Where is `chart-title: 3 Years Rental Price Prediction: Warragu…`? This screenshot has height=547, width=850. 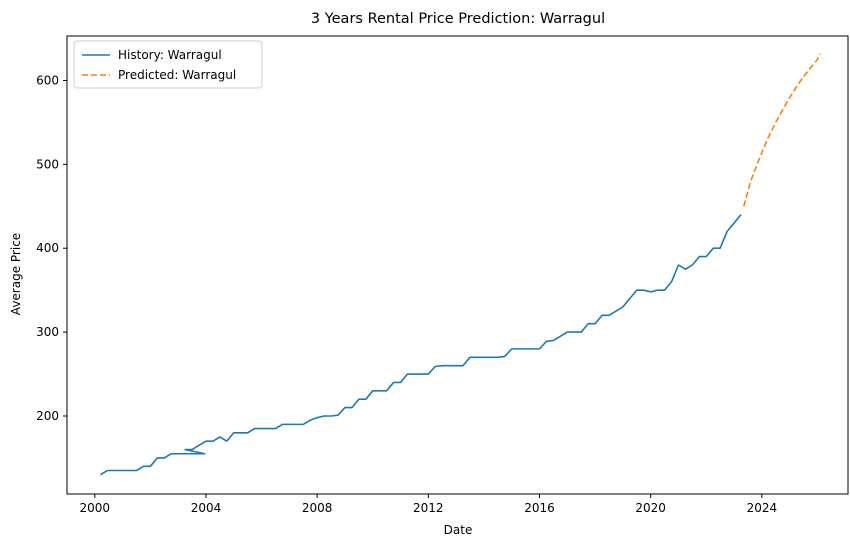
chart-title: 3 Years Rental Price Prediction: Warragu… is located at coordinates (458, 19).